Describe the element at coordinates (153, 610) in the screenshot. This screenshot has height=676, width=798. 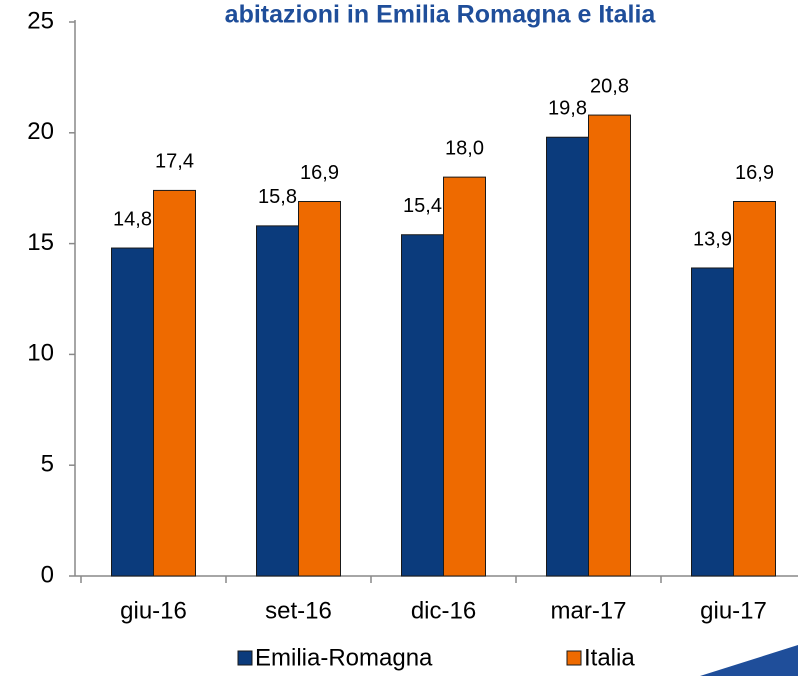
I see `x-tick-label: giu-16` at that location.